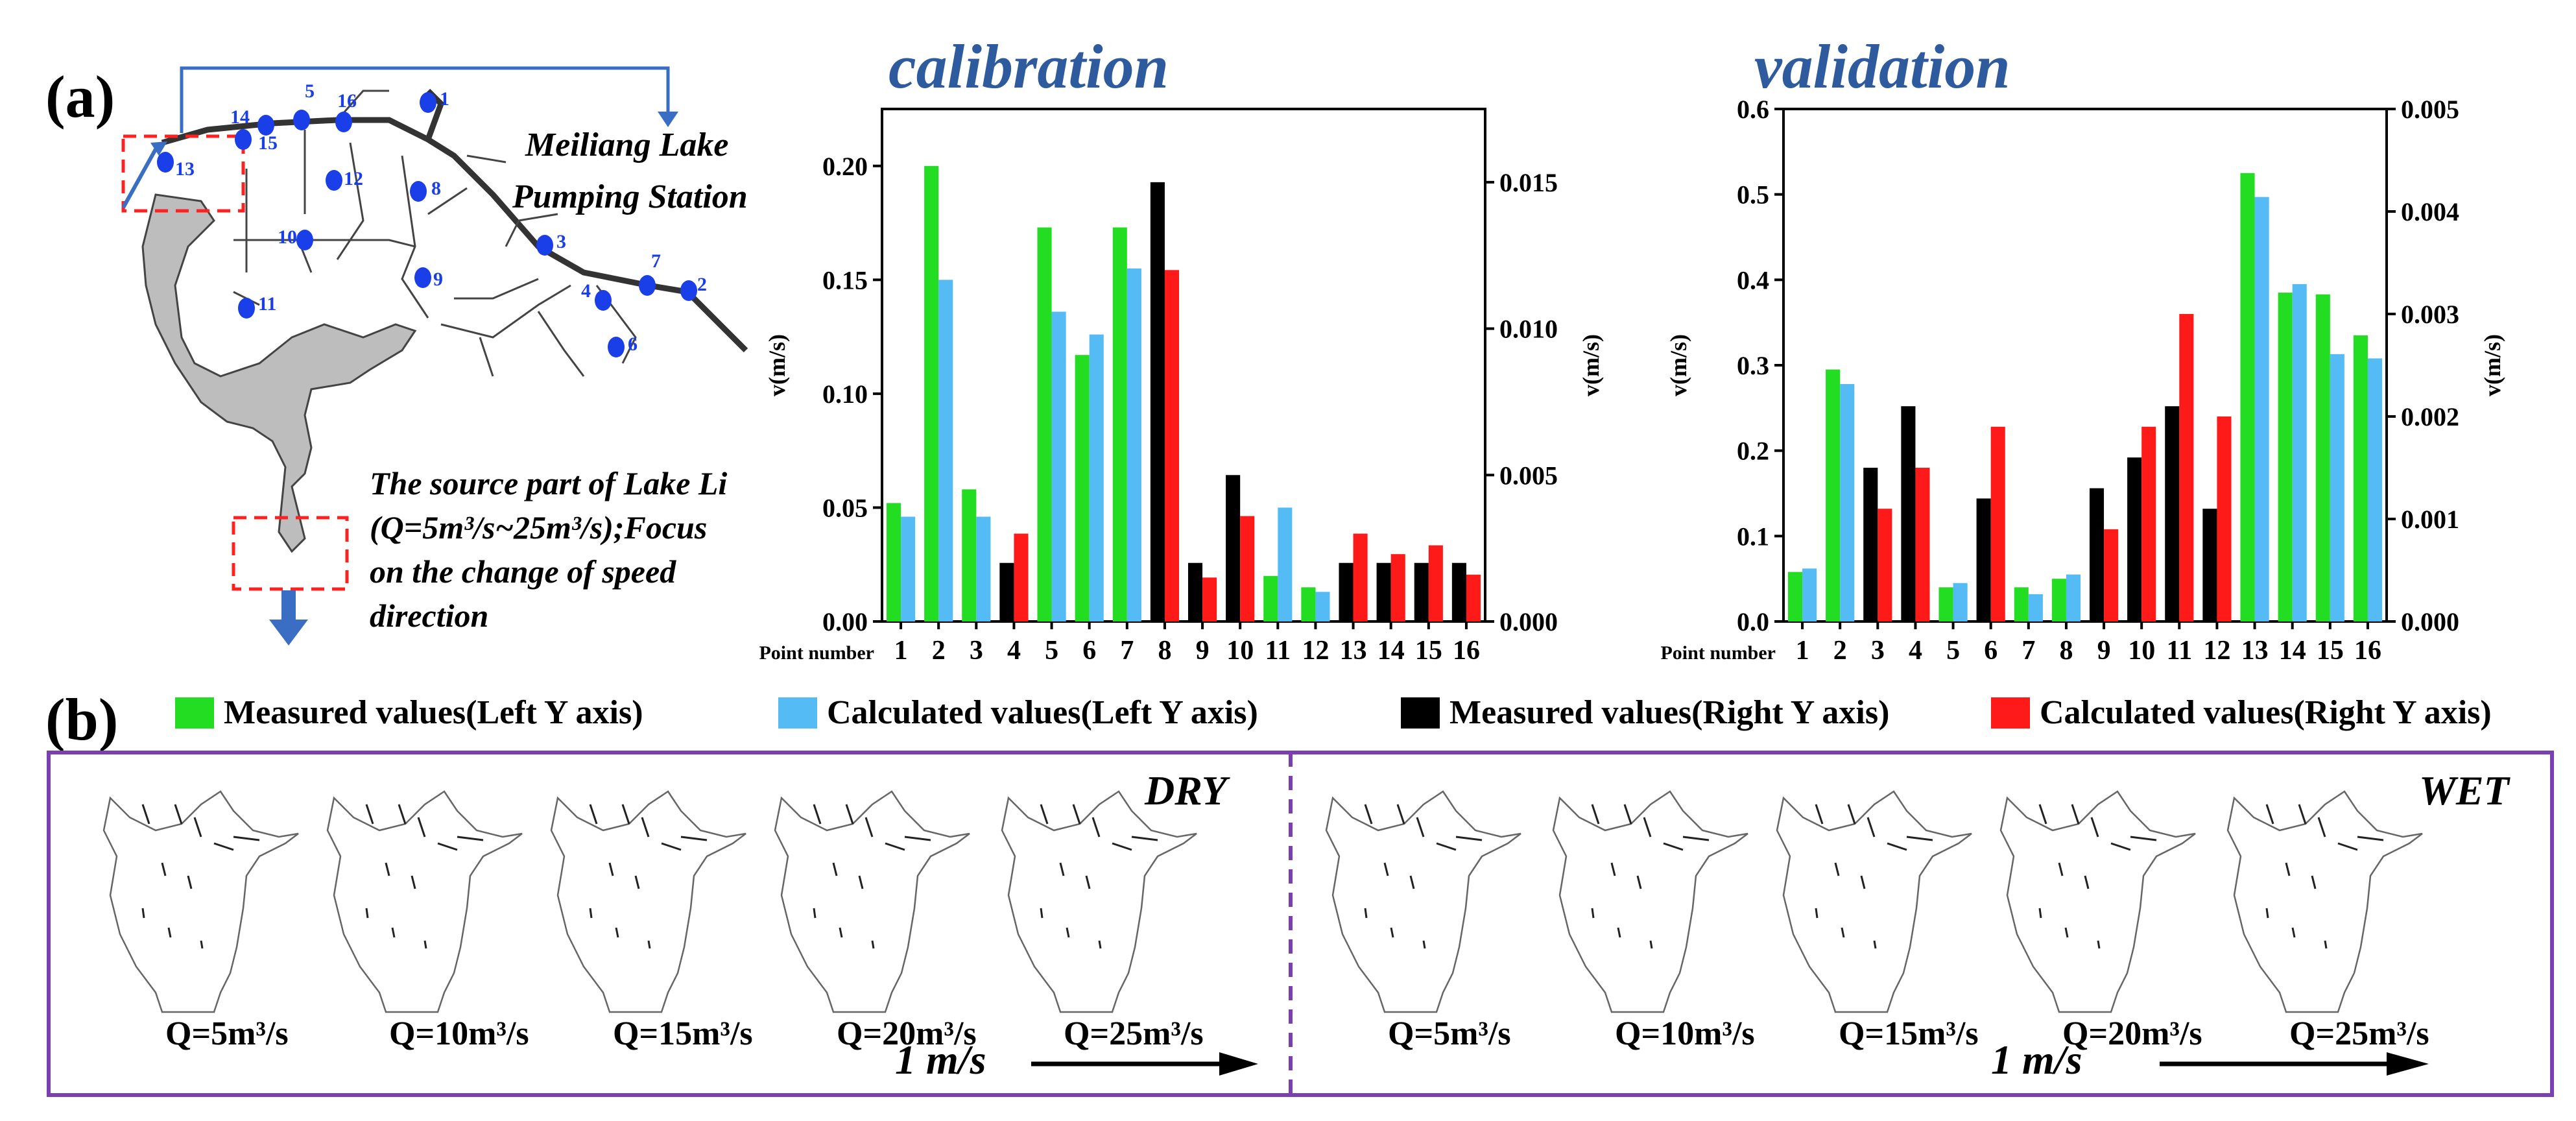  Describe the element at coordinates (702, 284) in the screenshot. I see `map-point-label: 2` at that location.